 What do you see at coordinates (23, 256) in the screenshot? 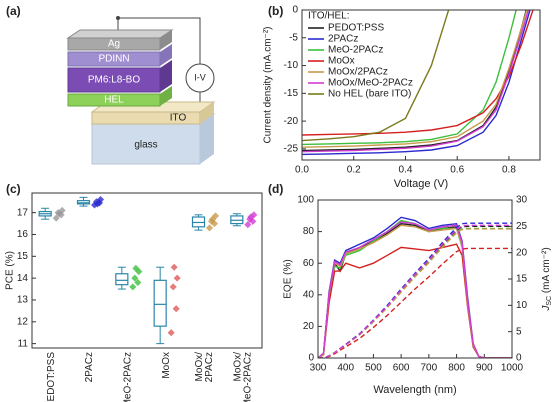
I see `y-tick-label: 15` at bounding box center [23, 256].